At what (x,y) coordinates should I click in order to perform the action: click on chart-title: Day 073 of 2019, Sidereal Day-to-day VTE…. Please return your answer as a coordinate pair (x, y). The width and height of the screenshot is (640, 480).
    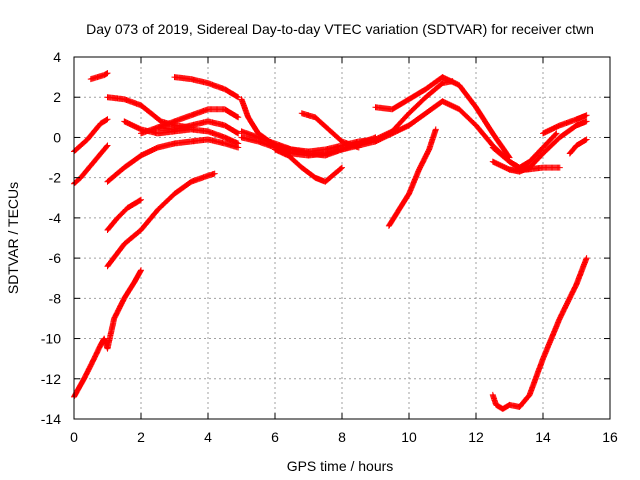
    Looking at the image, I should click on (340, 29).